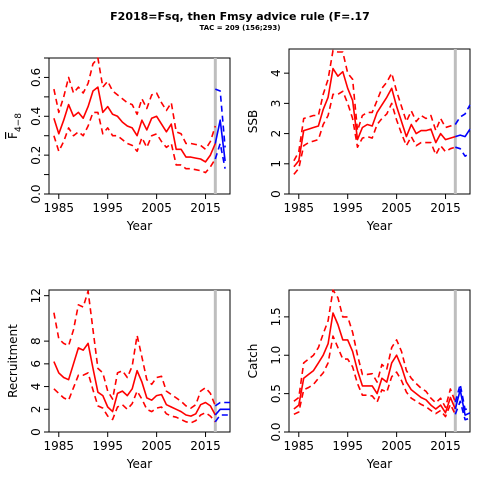  Describe the element at coordinates (276, 104) in the screenshot. I see `y-tick-label: 3` at that location.